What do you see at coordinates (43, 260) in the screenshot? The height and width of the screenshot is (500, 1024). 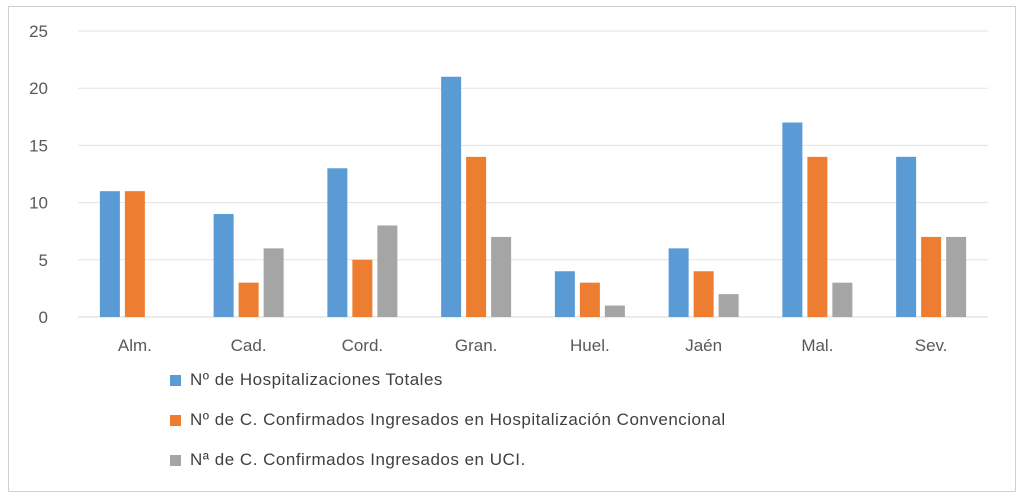 I see `y-tick-label: 5` at bounding box center [43, 260].